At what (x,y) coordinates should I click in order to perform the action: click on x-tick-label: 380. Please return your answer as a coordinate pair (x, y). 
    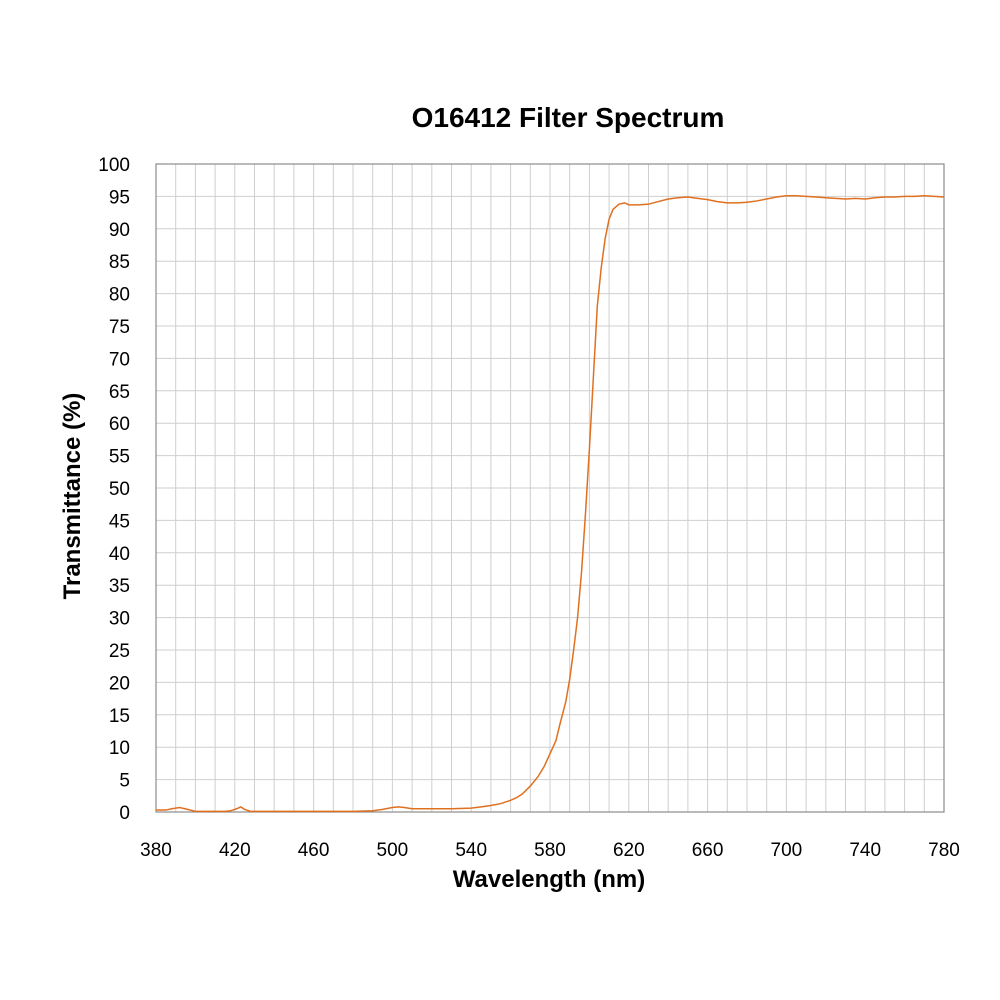
    Looking at the image, I should click on (156, 850).